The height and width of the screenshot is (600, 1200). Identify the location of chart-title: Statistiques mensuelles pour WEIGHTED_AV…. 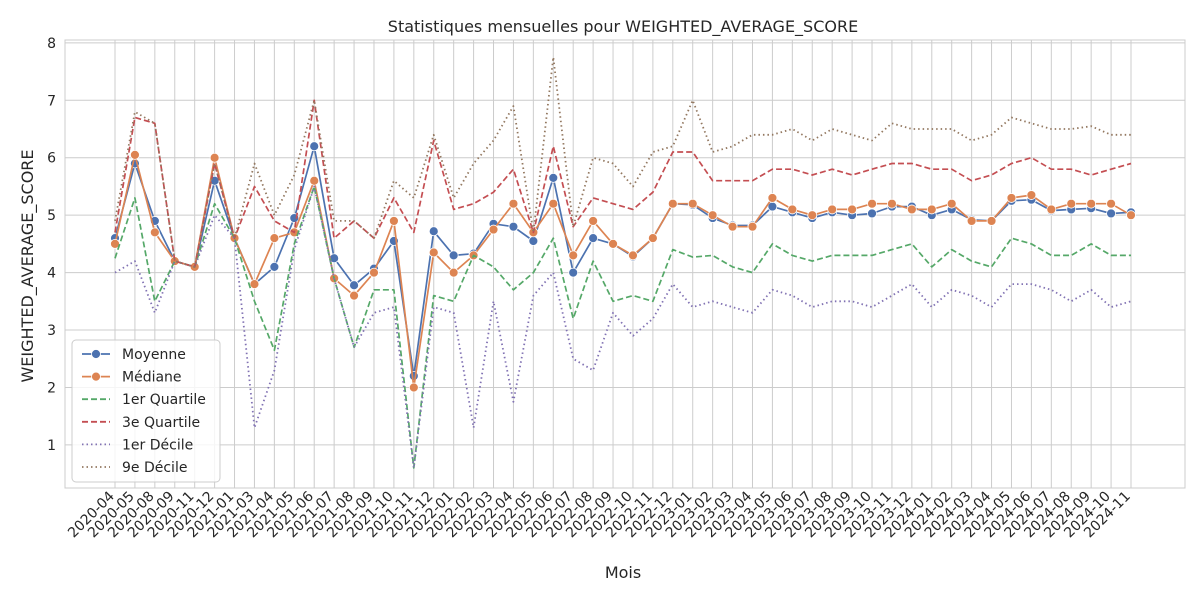
(623, 27).